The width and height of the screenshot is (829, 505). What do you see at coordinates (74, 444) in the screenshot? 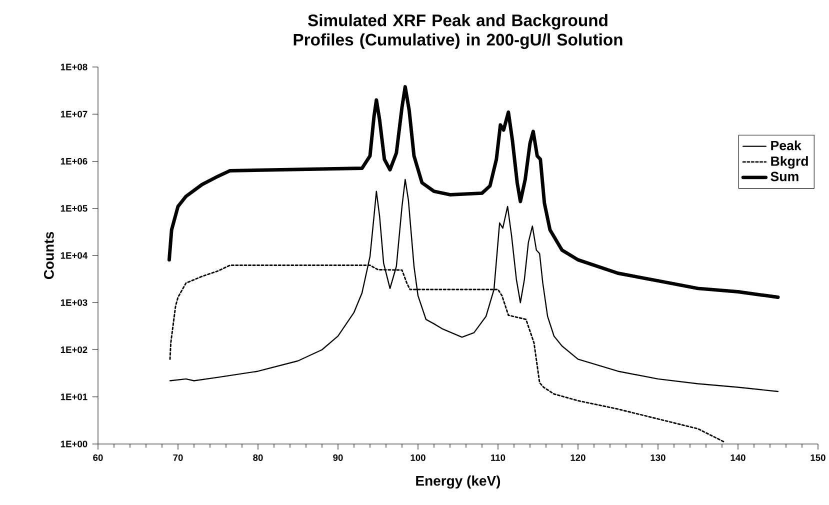
I see `y-tick-label: 1E+00` at bounding box center [74, 444].